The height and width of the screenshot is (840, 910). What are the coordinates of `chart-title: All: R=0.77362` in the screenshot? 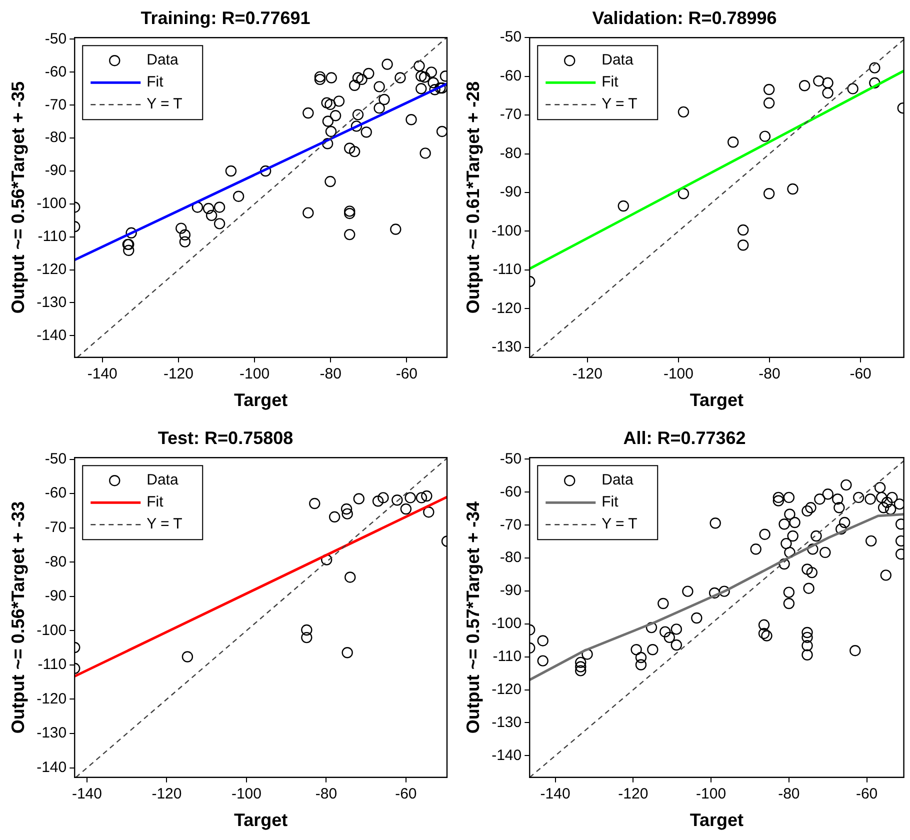 It's located at (684, 438).